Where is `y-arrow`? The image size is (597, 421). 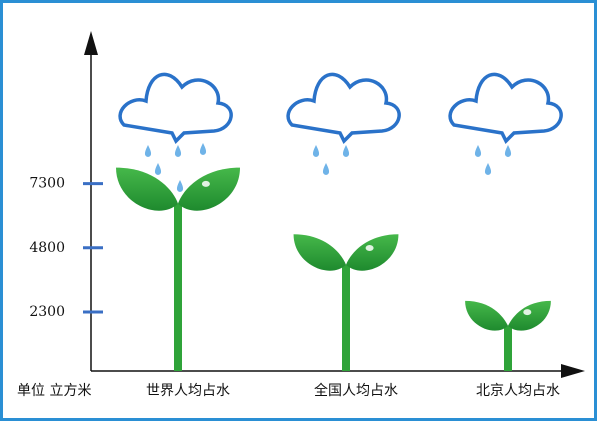
y-arrow is located at coordinates (91, 43).